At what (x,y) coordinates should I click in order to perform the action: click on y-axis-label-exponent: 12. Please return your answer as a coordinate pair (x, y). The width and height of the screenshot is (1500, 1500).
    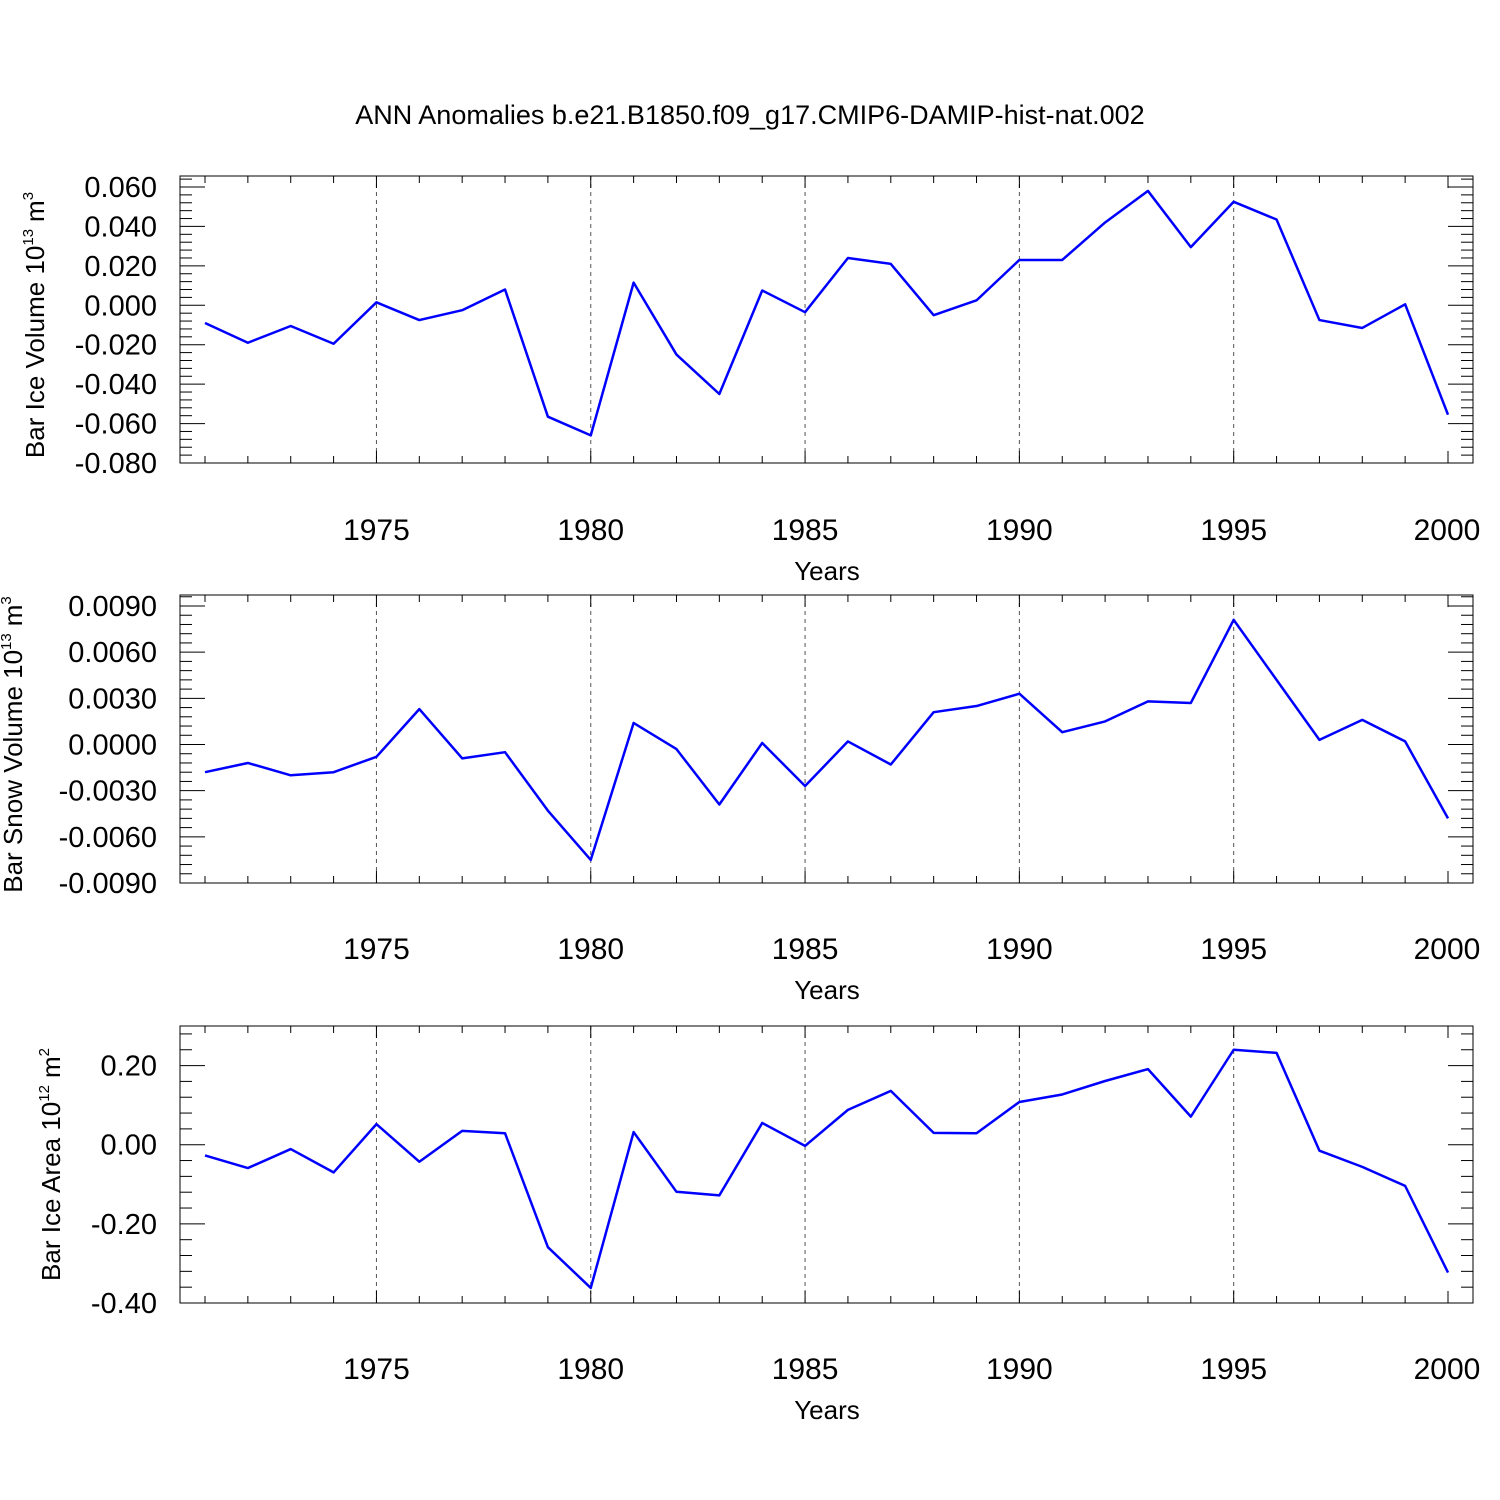
    Looking at the image, I should click on (44, 1093).